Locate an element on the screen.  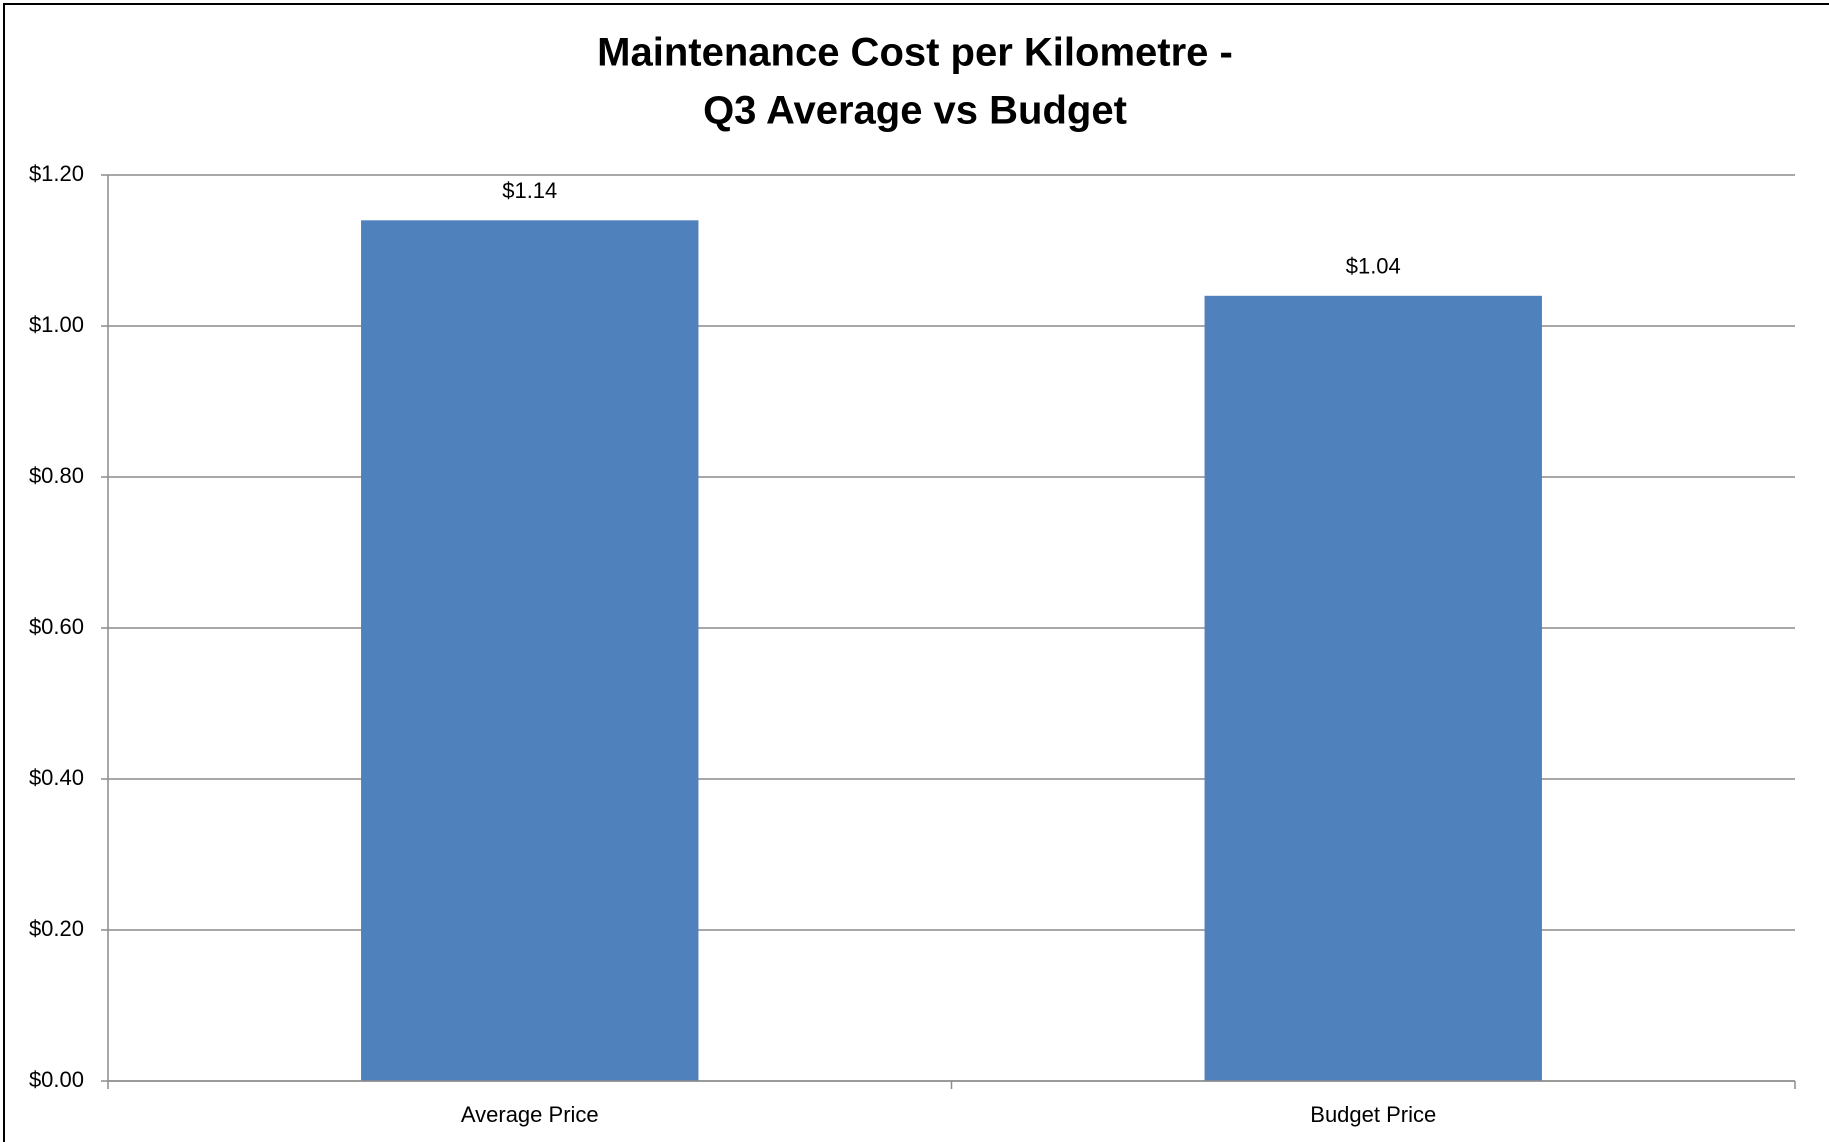
y-tick-label: $0.60 is located at coordinates (56, 626).